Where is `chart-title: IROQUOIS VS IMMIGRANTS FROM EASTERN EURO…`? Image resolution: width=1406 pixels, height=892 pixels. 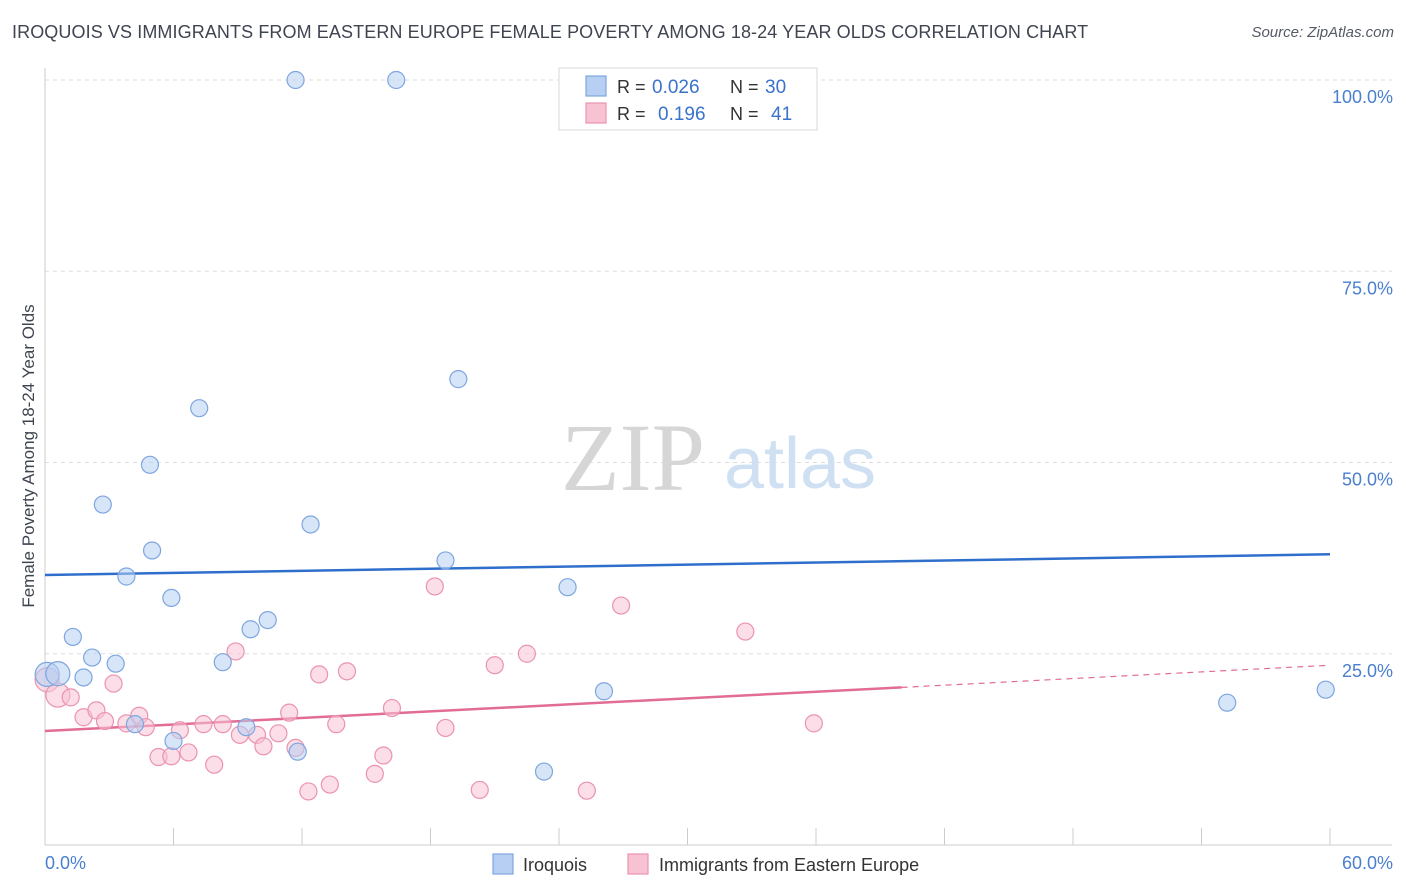 chart-title: IROQUOIS VS IMMIGRANTS FROM EASTERN EURO… is located at coordinates (550, 32).